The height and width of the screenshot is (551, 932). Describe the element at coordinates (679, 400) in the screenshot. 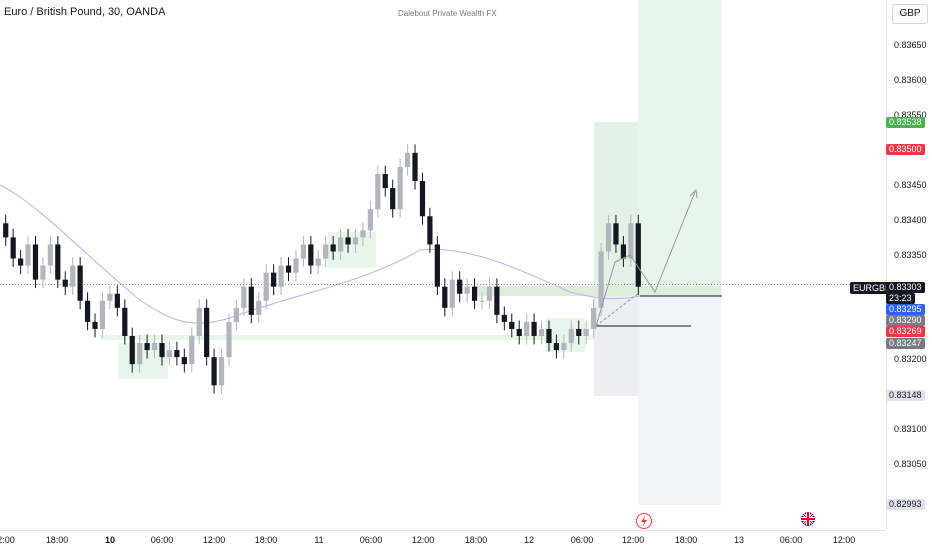

I see `long-stop-zone` at that location.